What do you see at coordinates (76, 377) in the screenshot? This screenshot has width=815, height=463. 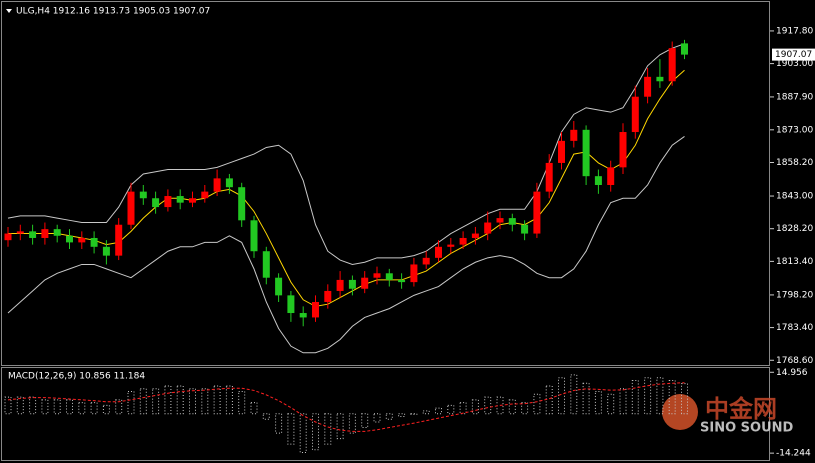 I see `macd-title: MACD(12,26,9) 10.856 11.184` at bounding box center [76, 377].